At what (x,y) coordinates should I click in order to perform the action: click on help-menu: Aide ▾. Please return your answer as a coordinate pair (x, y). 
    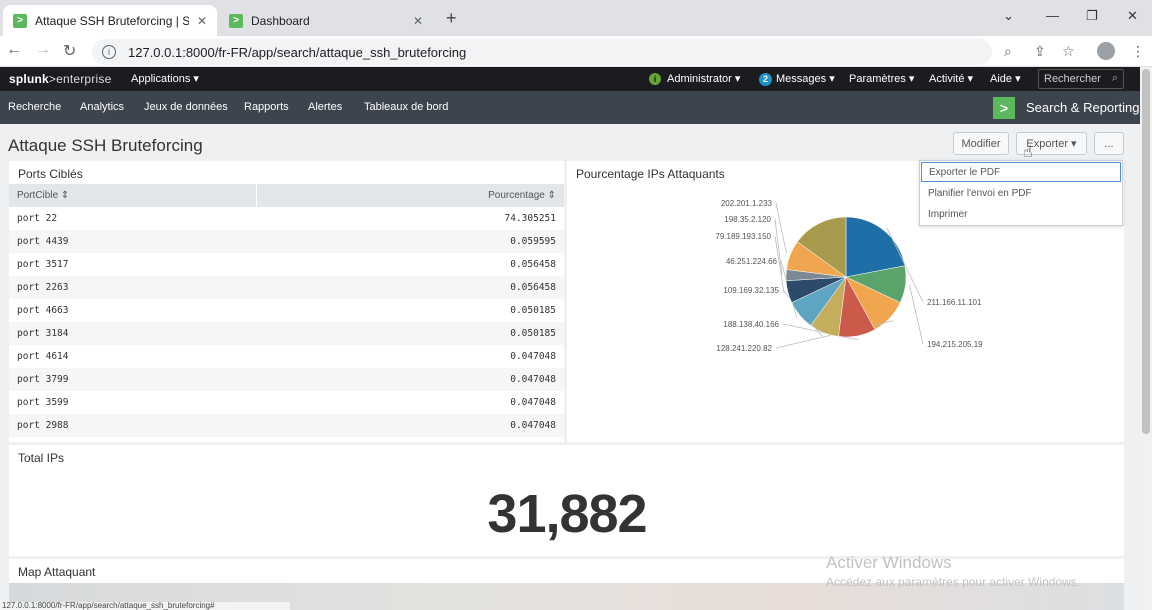
    Looking at the image, I should click on (1005, 79).